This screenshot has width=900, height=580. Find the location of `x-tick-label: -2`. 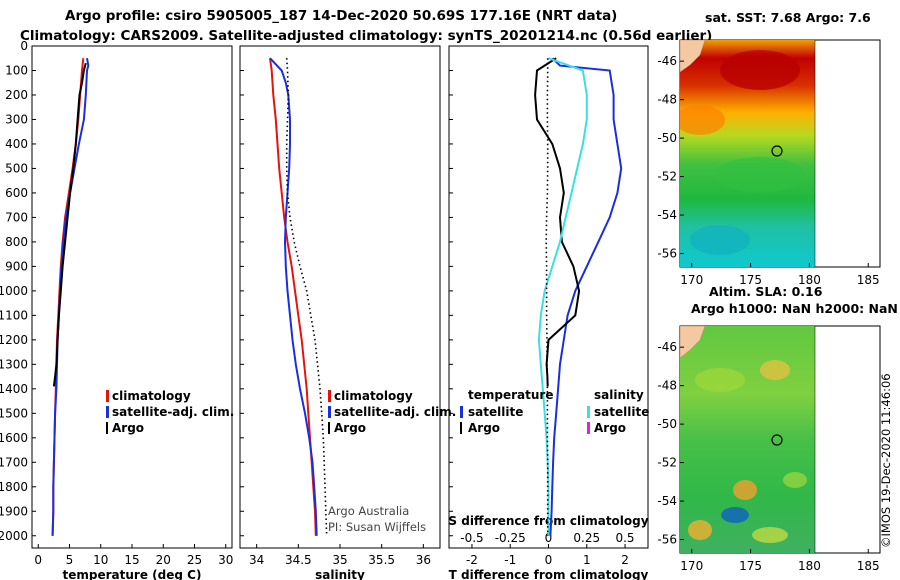

x-tick-label: -2 is located at coordinates (472, 560).